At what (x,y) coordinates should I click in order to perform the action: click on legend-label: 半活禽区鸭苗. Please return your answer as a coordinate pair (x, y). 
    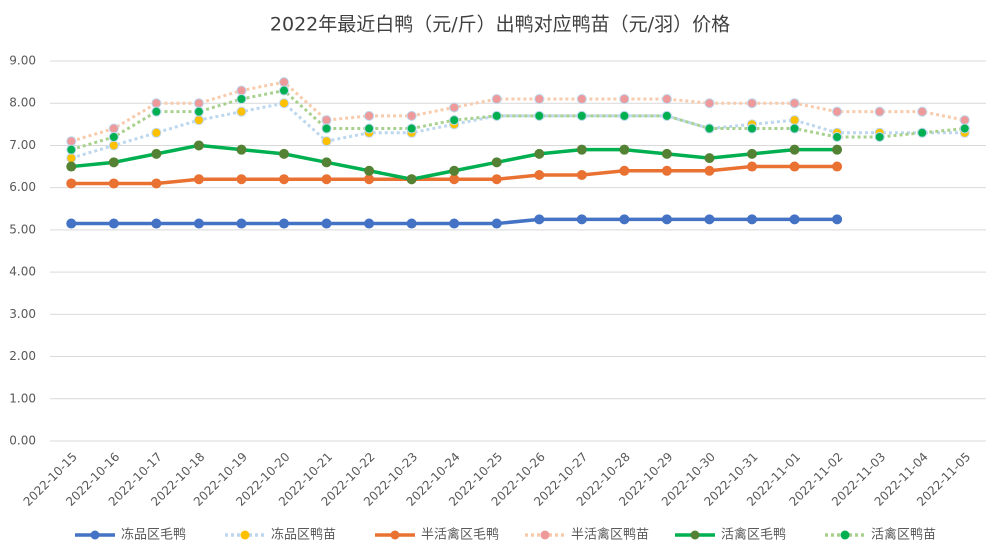
    Looking at the image, I should click on (610, 535).